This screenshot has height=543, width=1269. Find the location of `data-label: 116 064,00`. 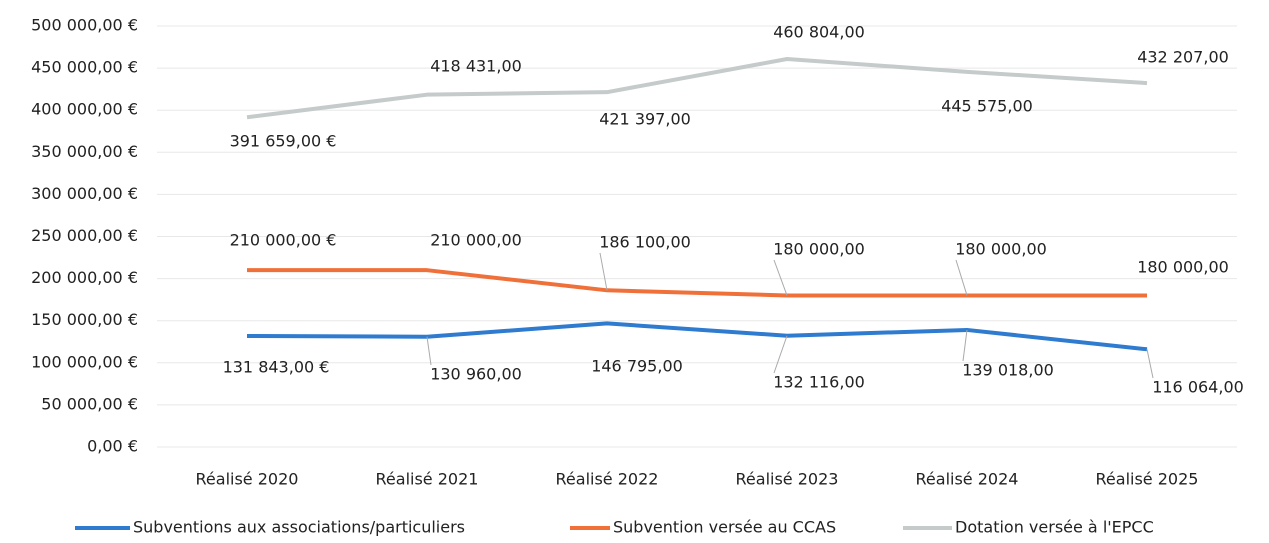

data-label: 116 064,00 is located at coordinates (1198, 387).